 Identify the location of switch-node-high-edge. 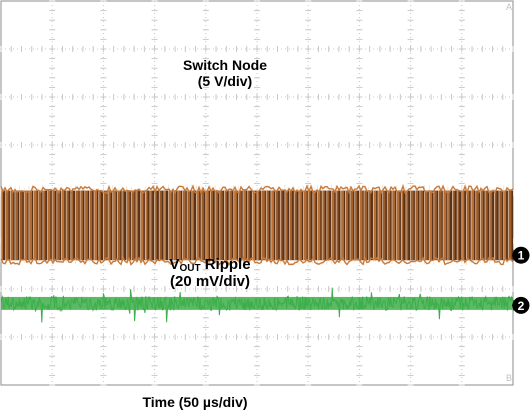
(257, 189).